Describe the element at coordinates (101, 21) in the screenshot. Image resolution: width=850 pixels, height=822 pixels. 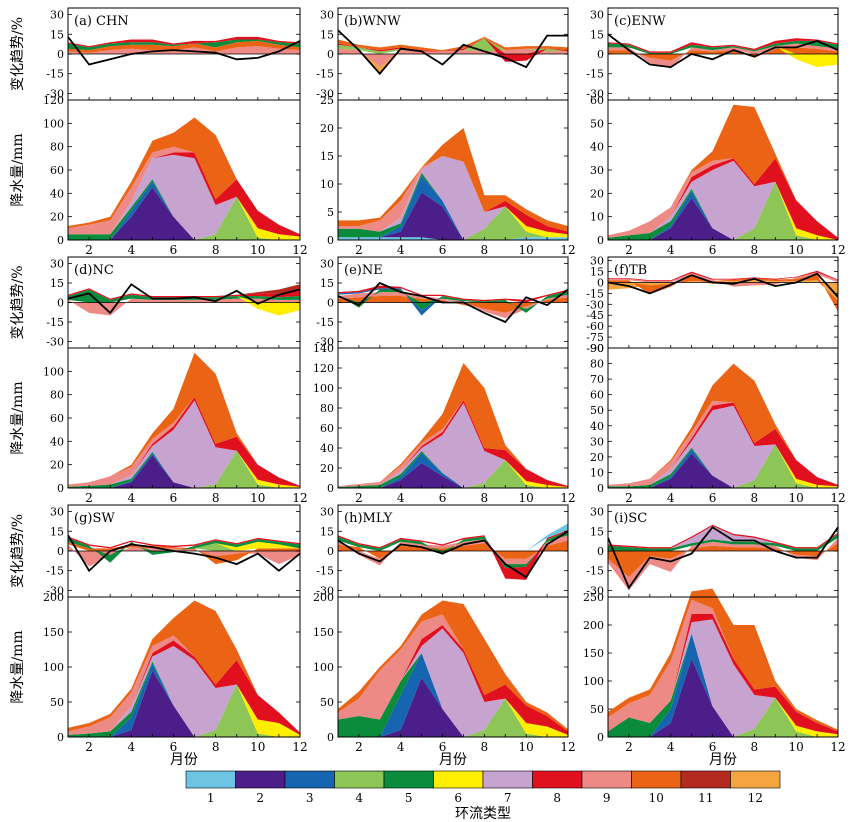
I see `panel-title: (a) CHN` at that location.